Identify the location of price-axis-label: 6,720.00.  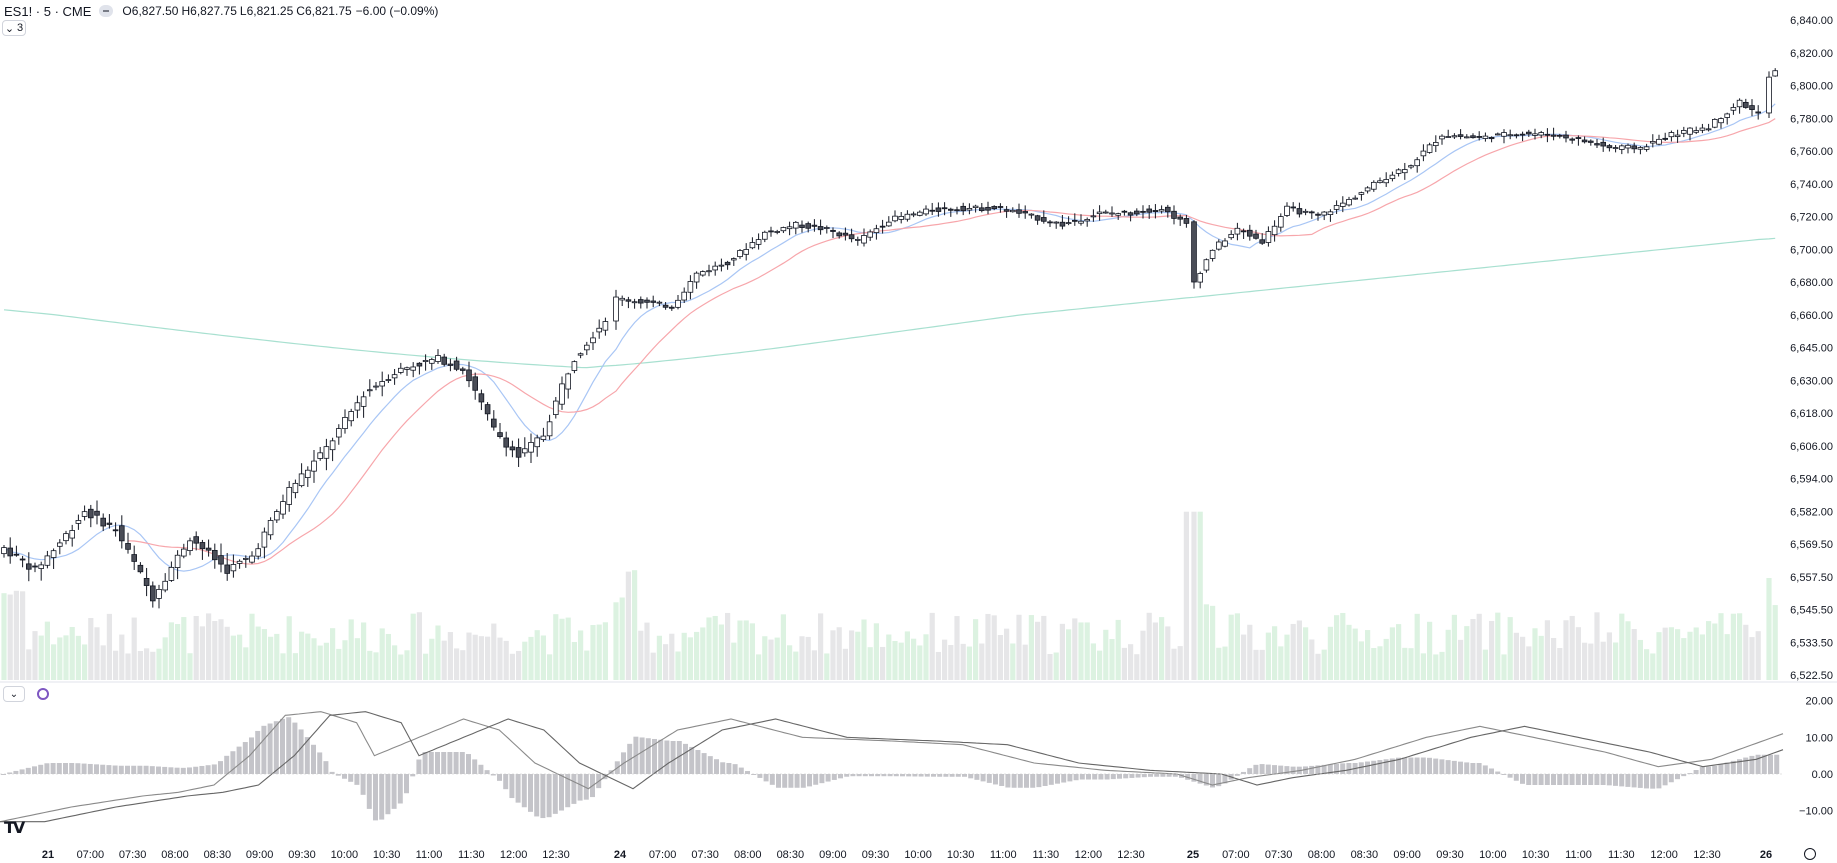
(1811, 218).